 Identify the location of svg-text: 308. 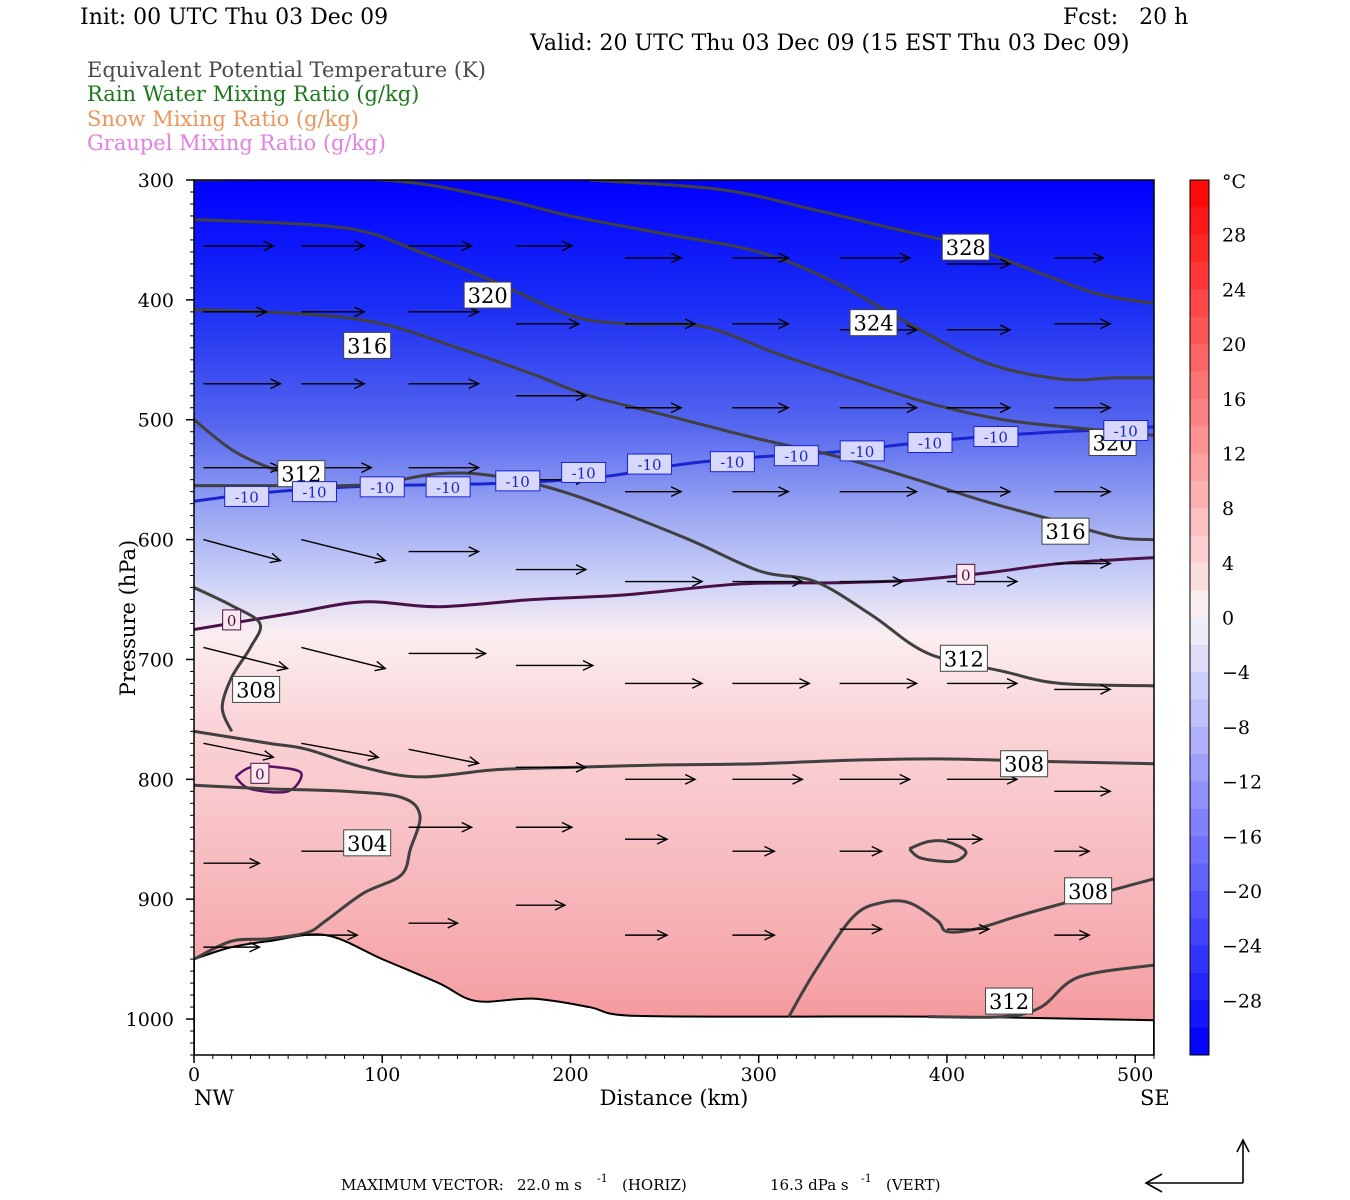
(256, 690).